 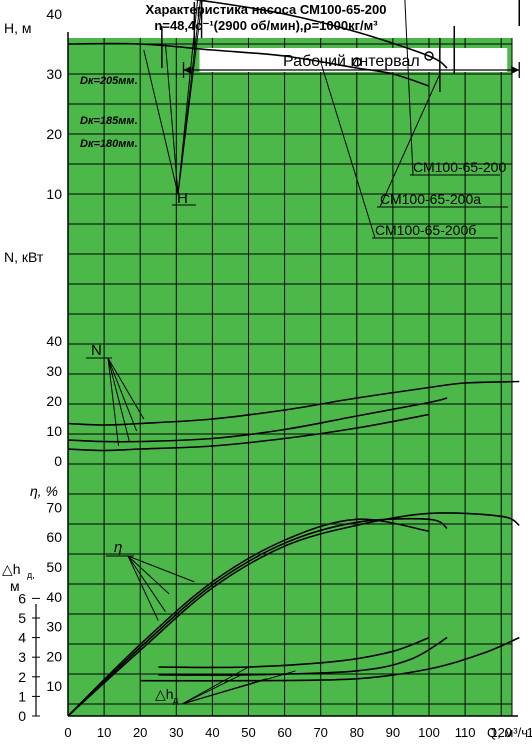 I want to click on x-tick-label: 100, so click(x=429, y=732).